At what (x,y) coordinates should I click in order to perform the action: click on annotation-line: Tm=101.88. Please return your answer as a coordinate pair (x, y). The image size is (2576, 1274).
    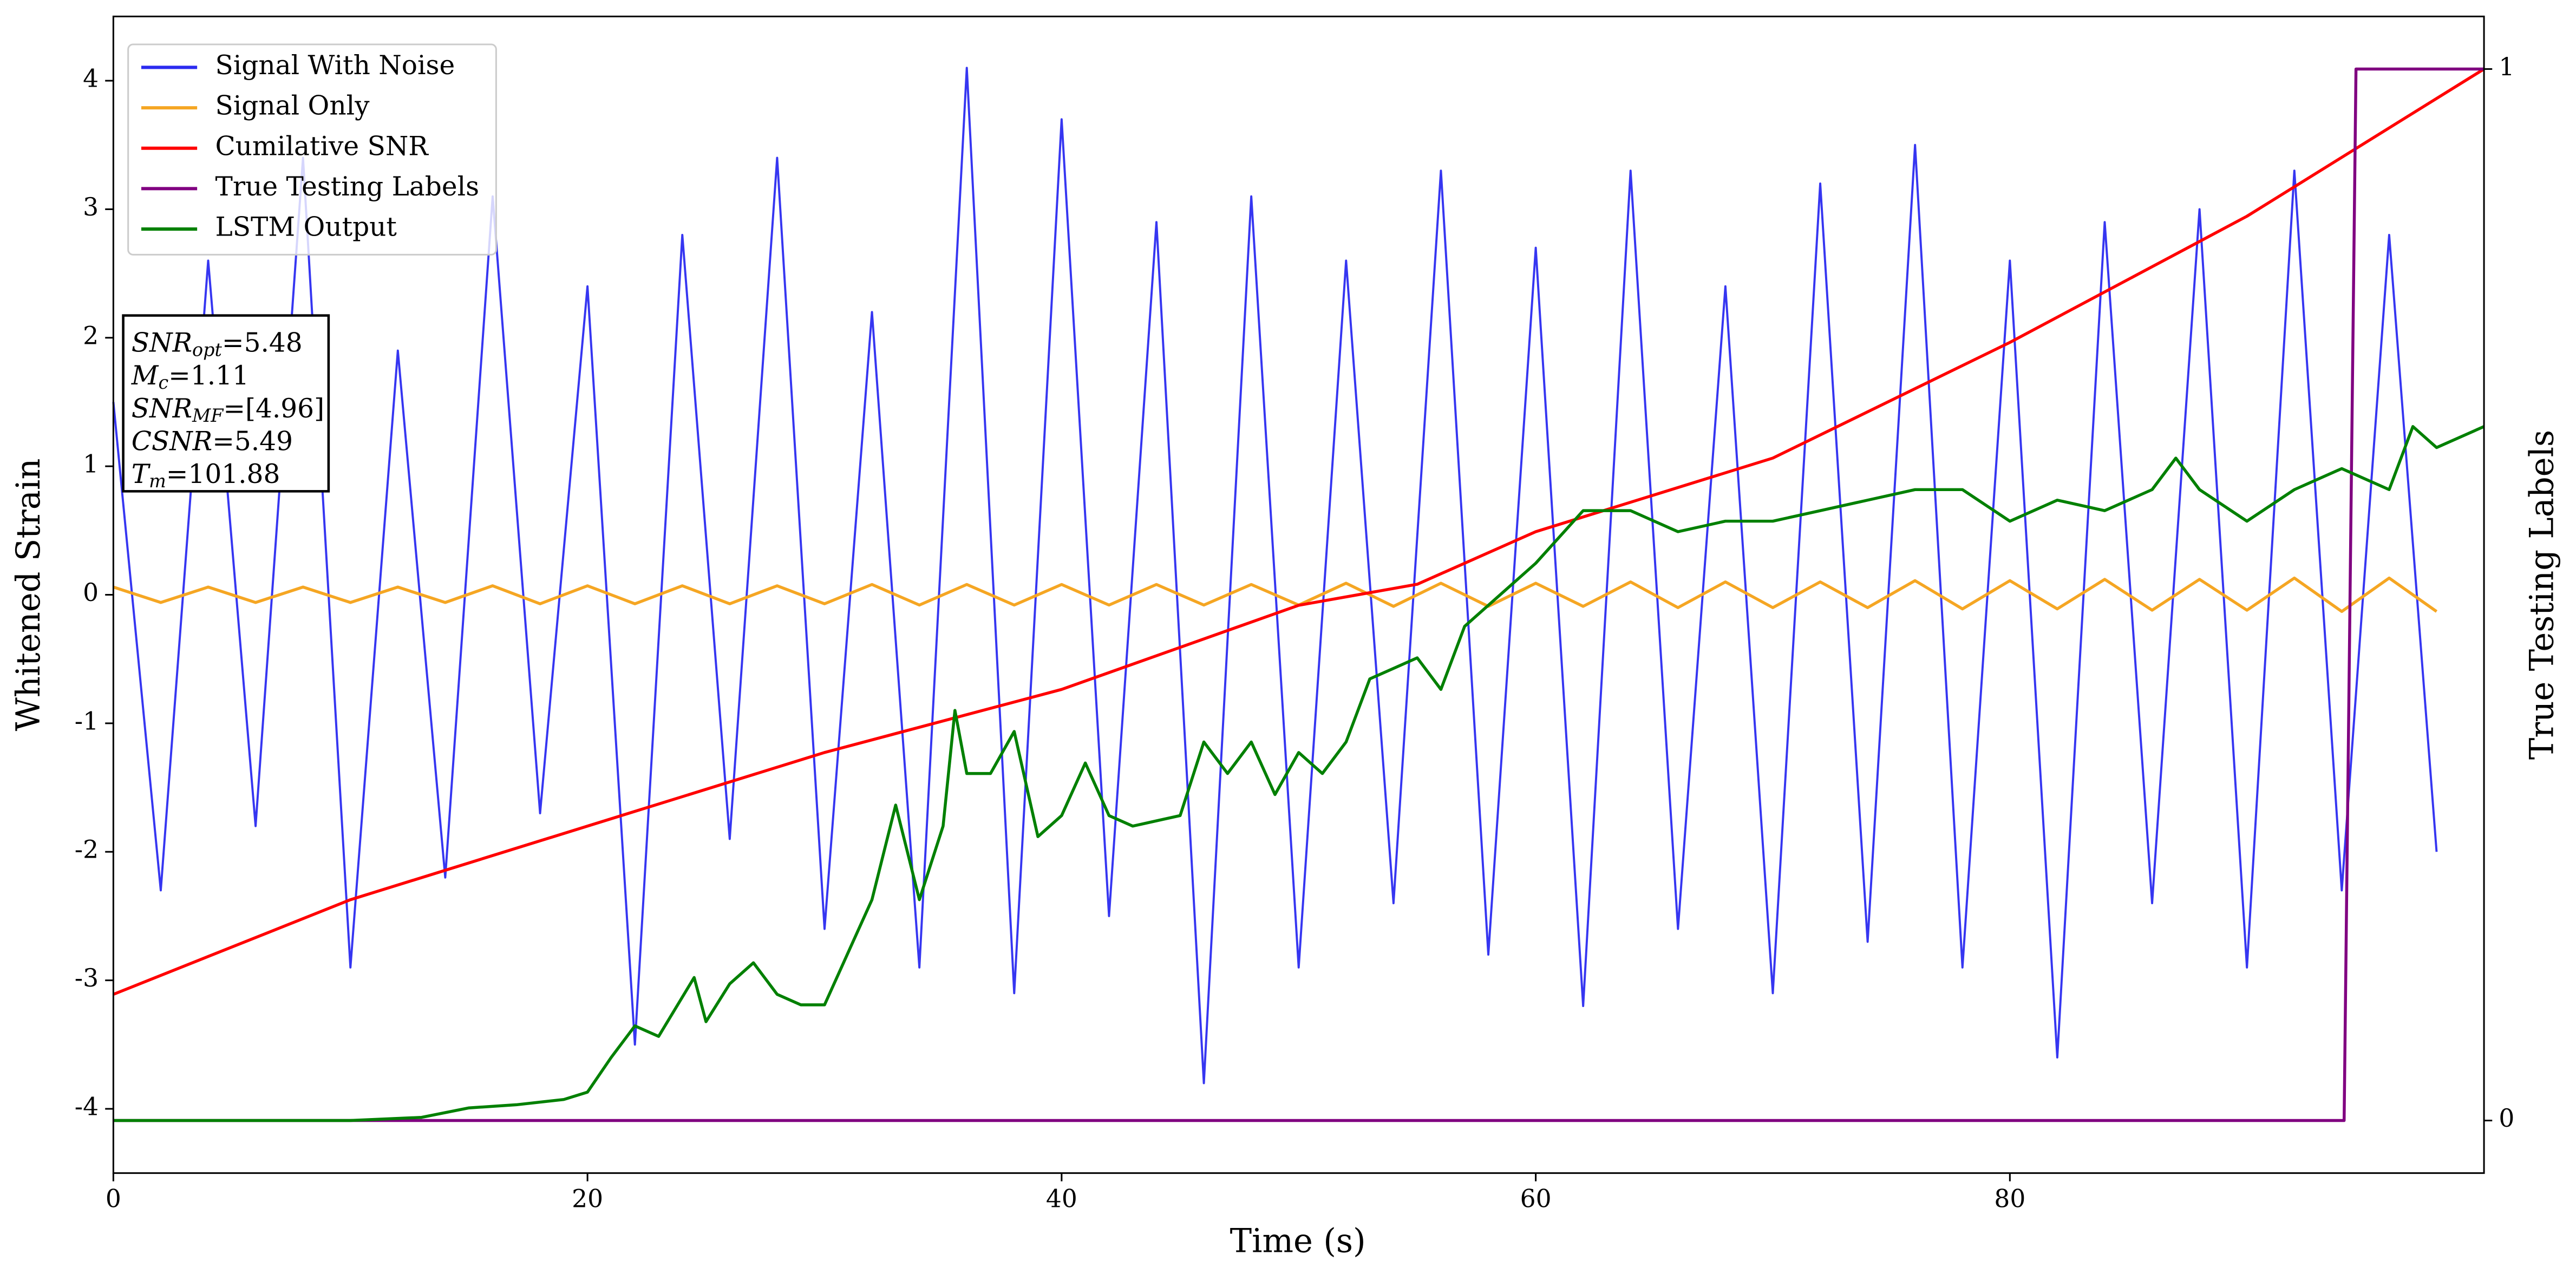
    Looking at the image, I should click on (206, 475).